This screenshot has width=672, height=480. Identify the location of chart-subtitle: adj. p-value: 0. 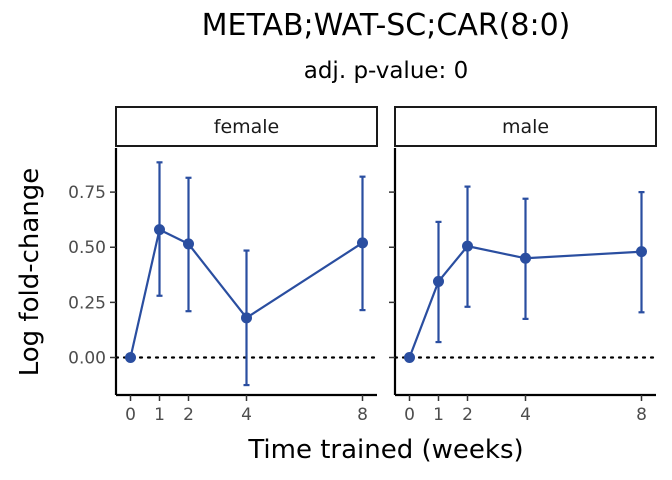
(386, 71).